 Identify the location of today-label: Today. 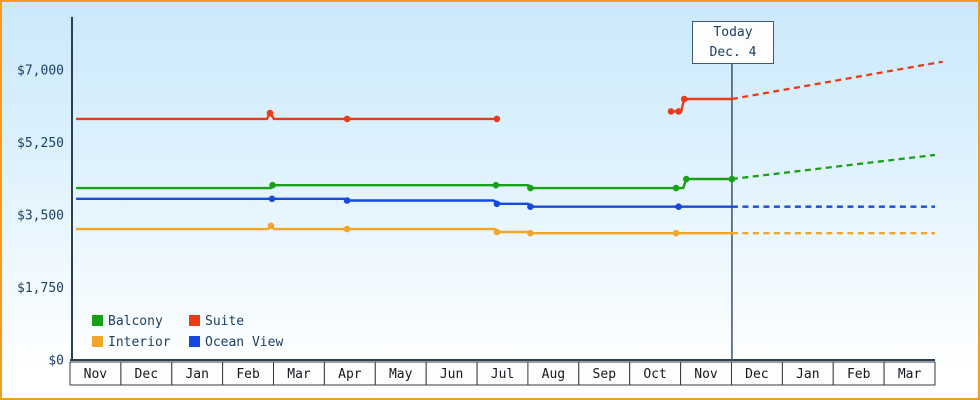
(733, 32).